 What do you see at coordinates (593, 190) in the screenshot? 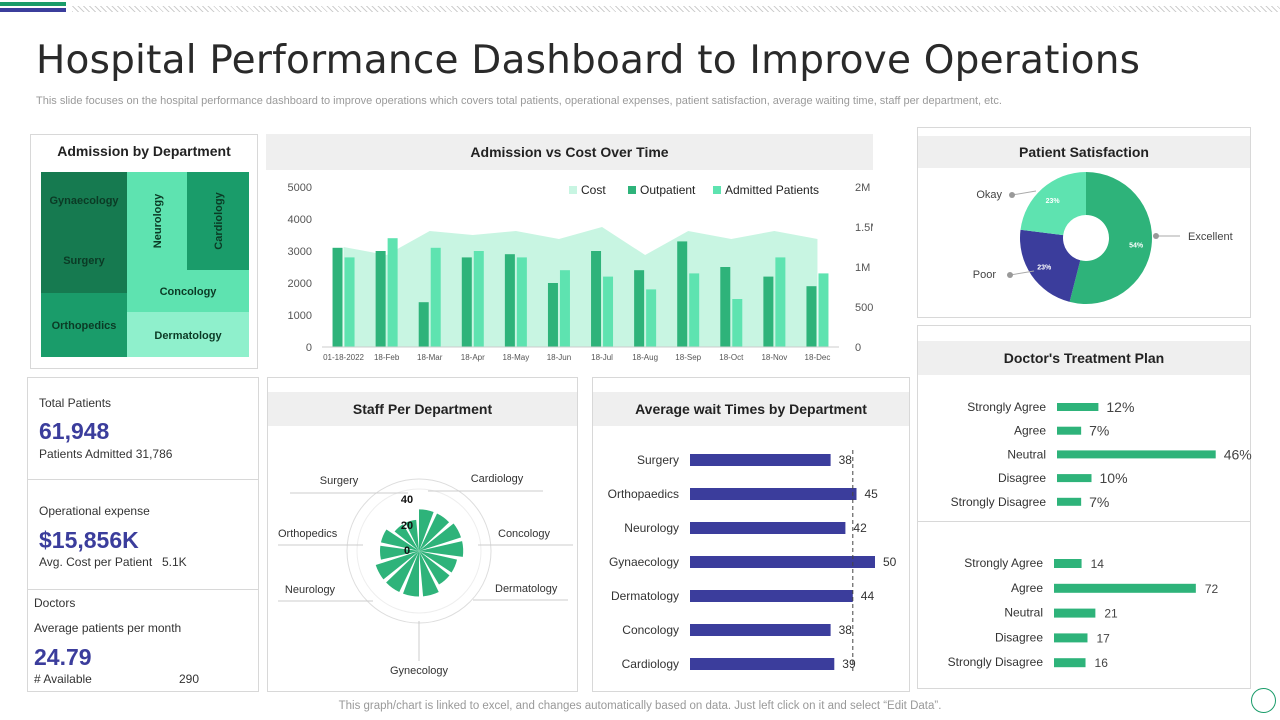
I see `legend-label: Cost` at bounding box center [593, 190].